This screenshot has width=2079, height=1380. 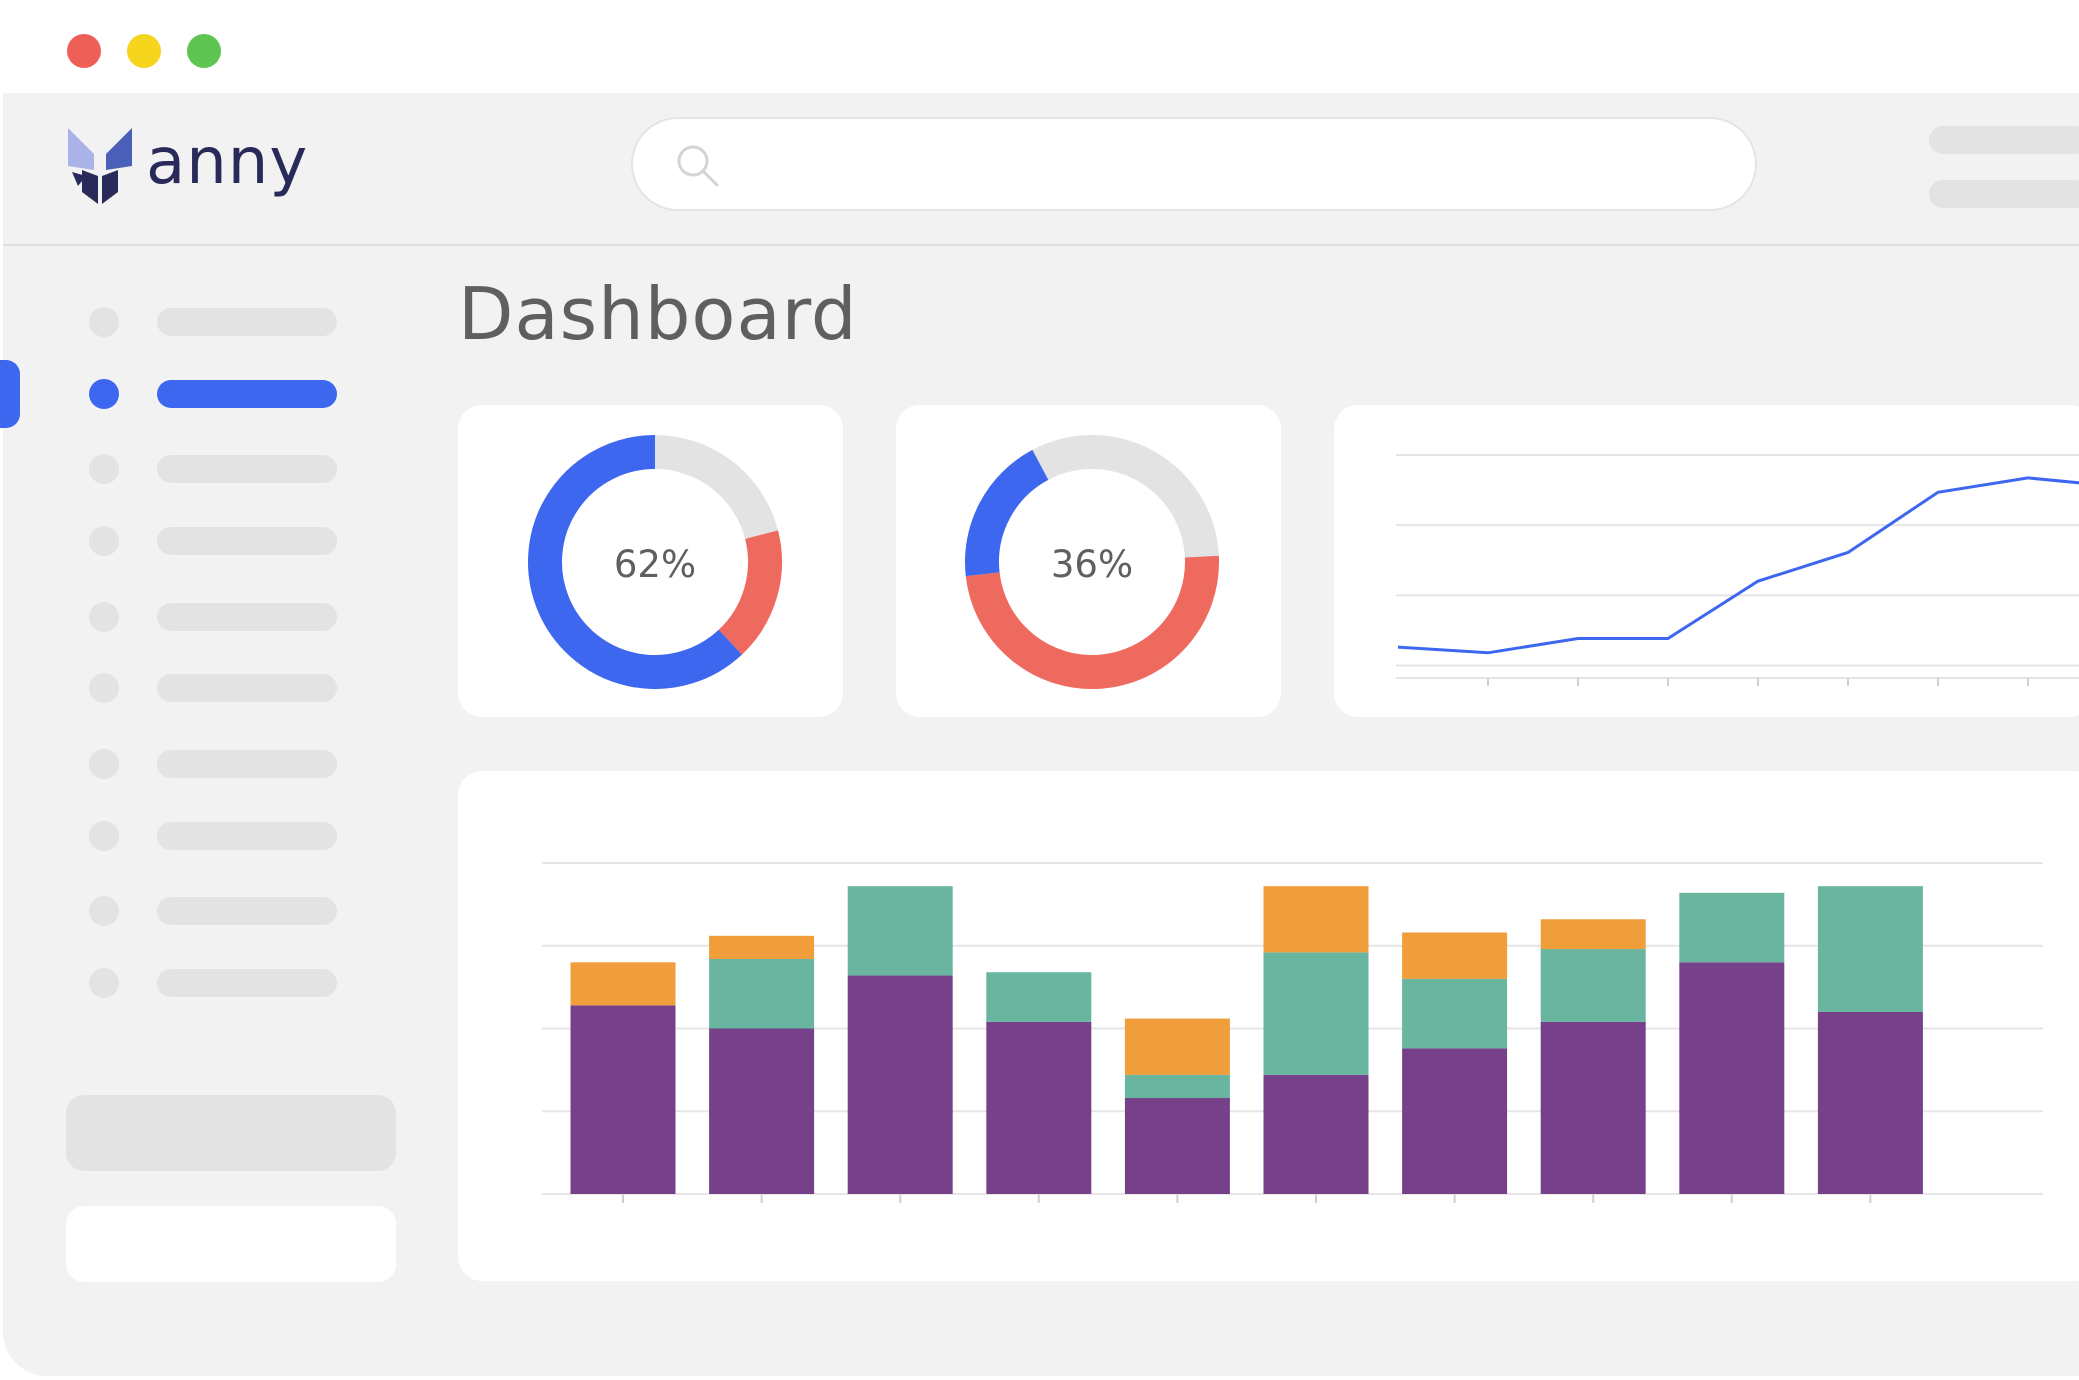 I want to click on brand-name: anny, so click(x=227, y=162).